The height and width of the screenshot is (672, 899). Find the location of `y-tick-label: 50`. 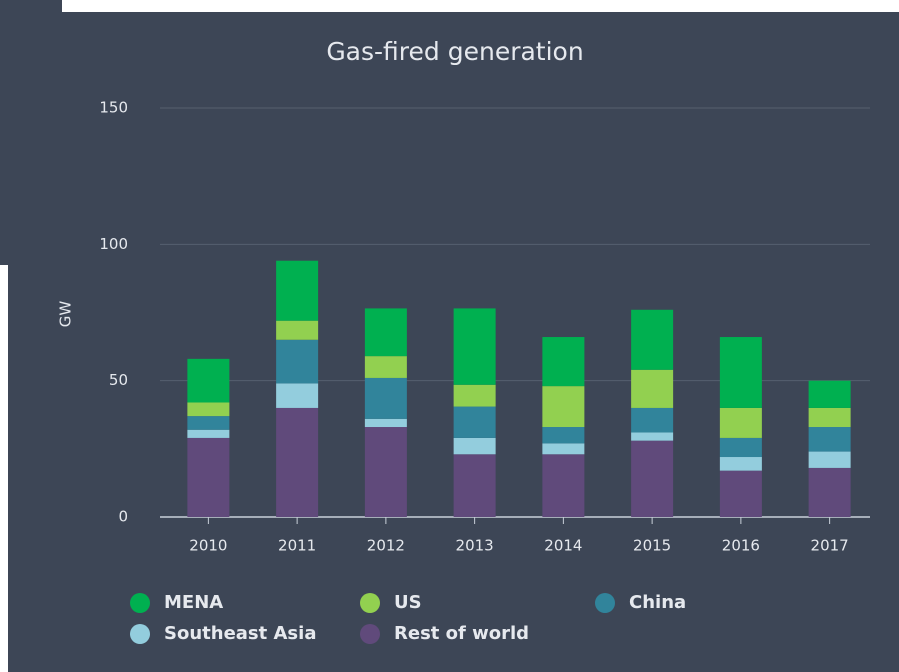

y-tick-label: 50 is located at coordinates (118, 380).